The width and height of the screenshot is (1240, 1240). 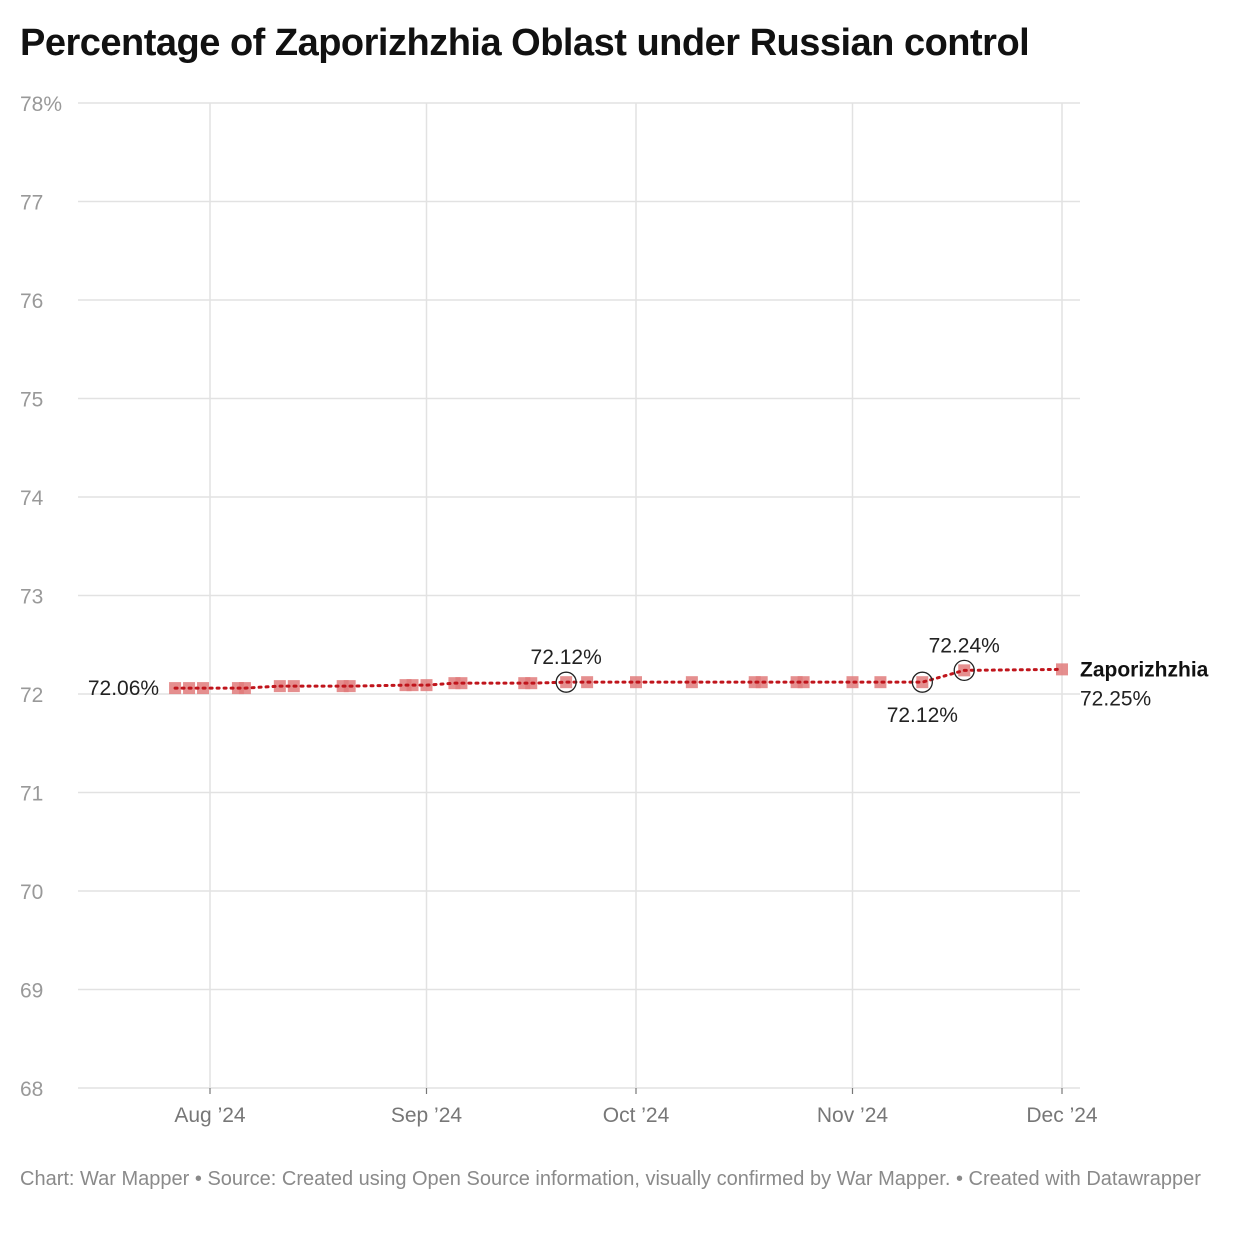 I want to click on annotation-label: 72.24%, so click(x=964, y=645).